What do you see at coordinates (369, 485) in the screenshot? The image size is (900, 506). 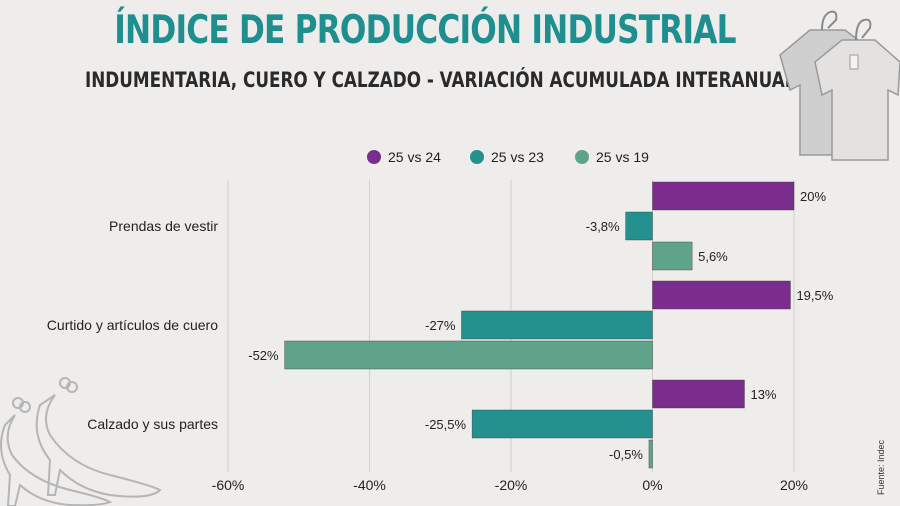 I see `tick-label-1: -40%` at bounding box center [369, 485].